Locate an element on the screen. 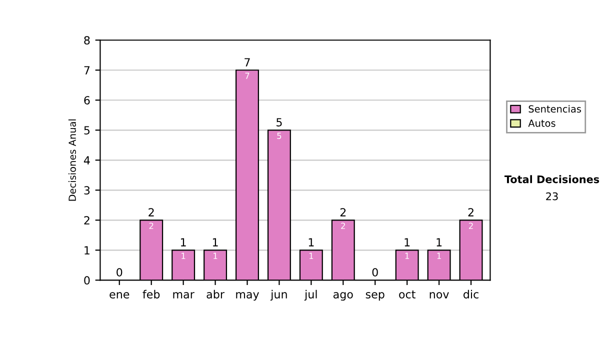  y-tick-label: 1 is located at coordinates (87, 250).